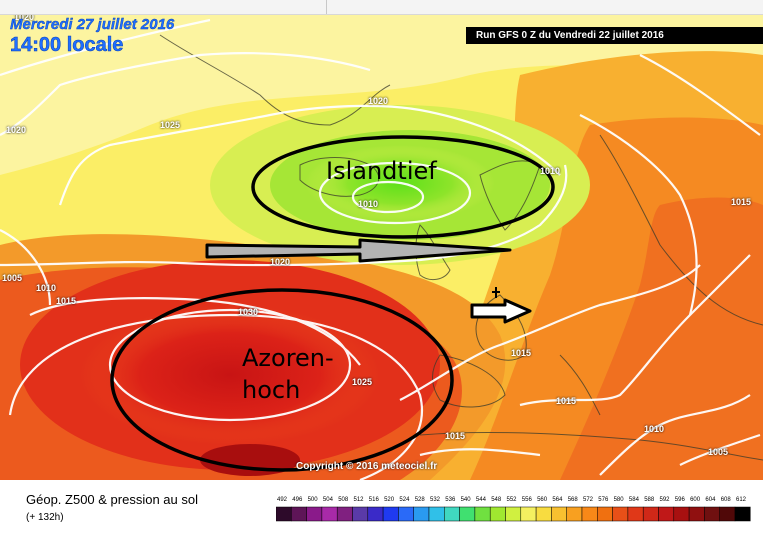 The image size is (777, 558). What do you see at coordinates (420, 500) in the screenshot?
I see `scale-tick-label: 528` at bounding box center [420, 500].